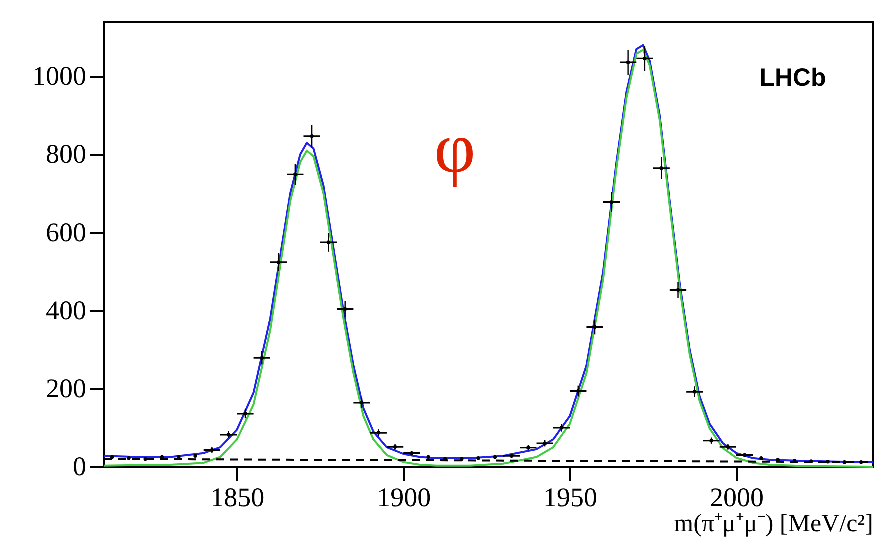 This screenshot has height=546, width=886. What do you see at coordinates (66, 388) in the screenshot?
I see `y-tick-label: 200` at bounding box center [66, 388].